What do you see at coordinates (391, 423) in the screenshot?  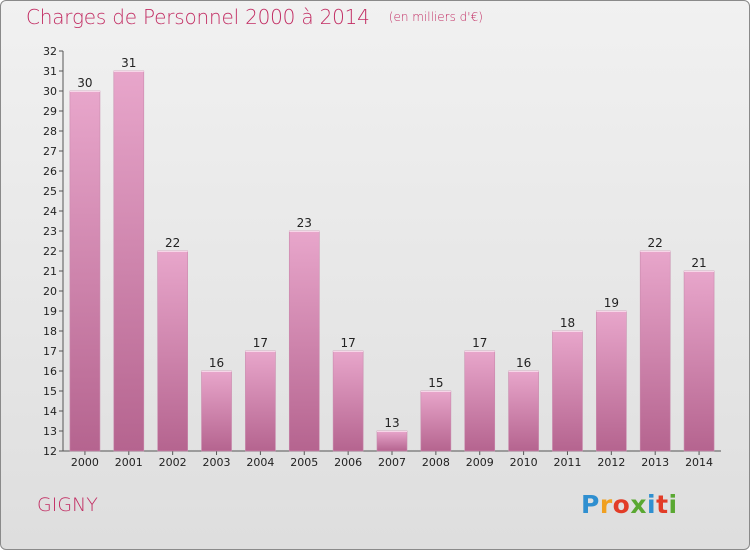 I see `value-label: 13` at bounding box center [391, 423].